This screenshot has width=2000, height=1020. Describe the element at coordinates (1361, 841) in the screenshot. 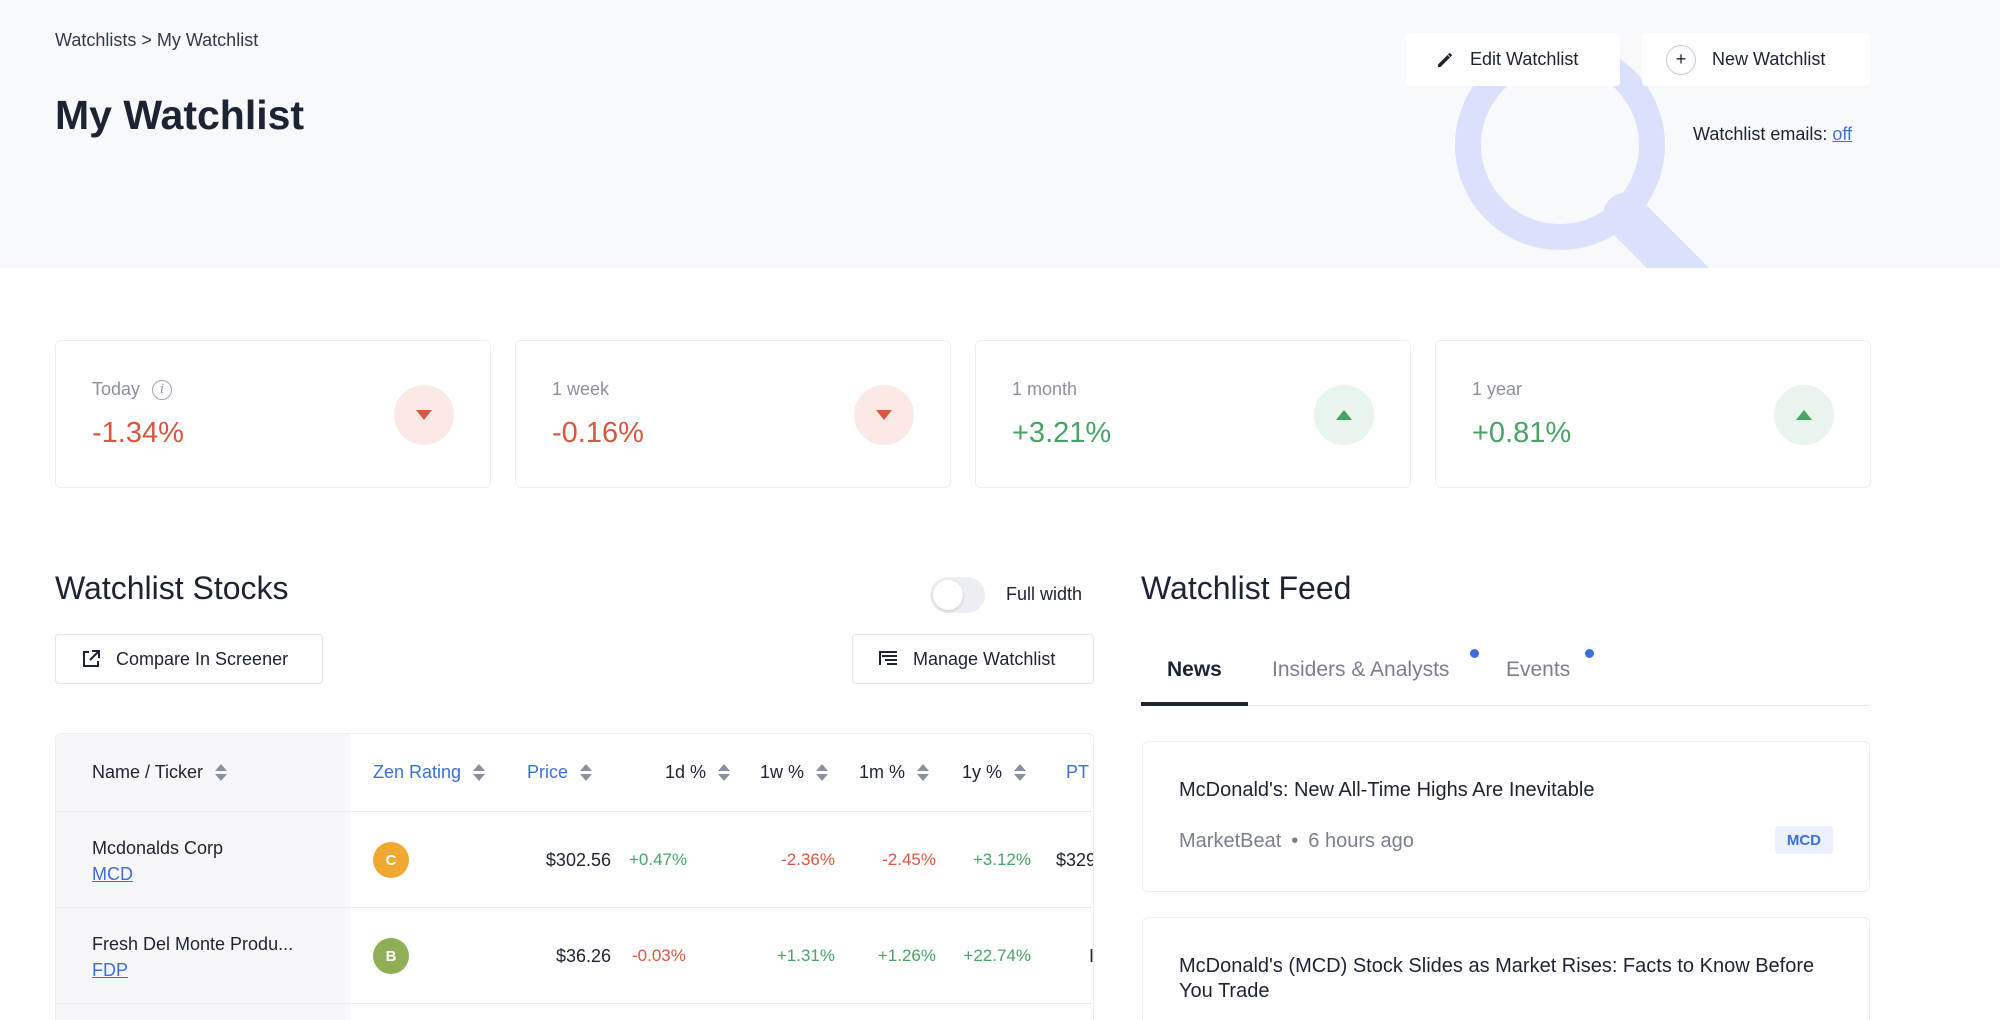

I see `news-time: 6 hours ago` at that location.